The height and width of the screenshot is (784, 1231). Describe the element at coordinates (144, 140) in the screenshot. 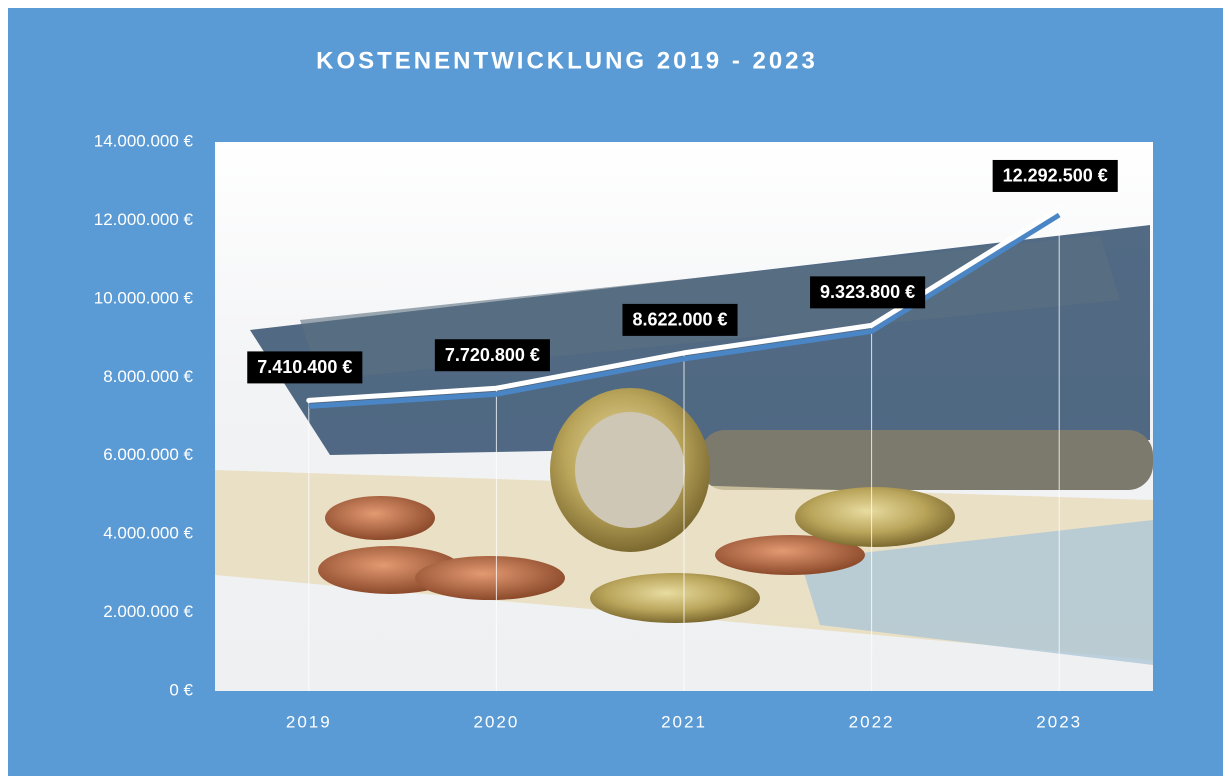

I see `y-tick-label: 14.000.000 €` at that location.